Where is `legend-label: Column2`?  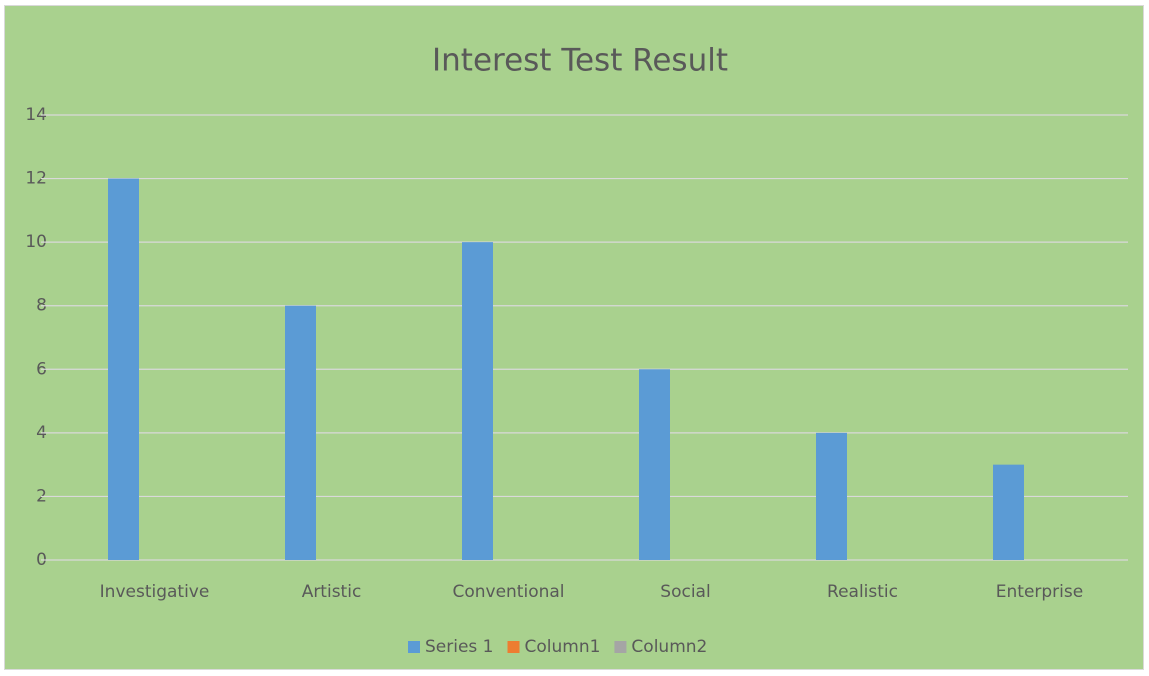 legend-label: Column2 is located at coordinates (669, 647).